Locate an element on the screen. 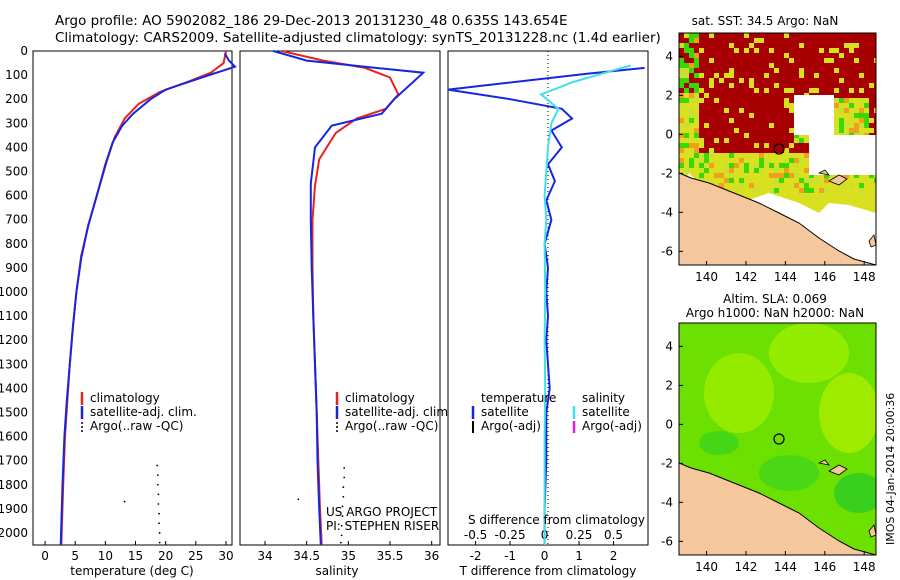 This screenshot has height=580, width=900. map-ytick-label: 0 is located at coordinates (669, 134).